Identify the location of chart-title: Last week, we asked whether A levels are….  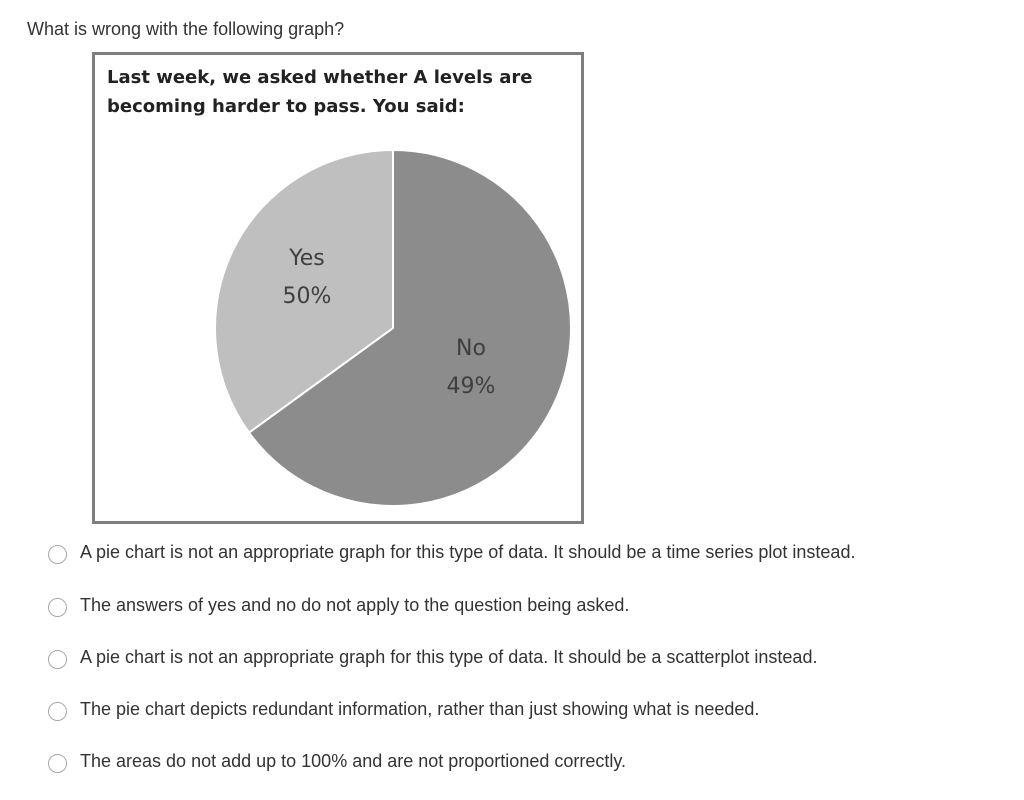
(327, 92).